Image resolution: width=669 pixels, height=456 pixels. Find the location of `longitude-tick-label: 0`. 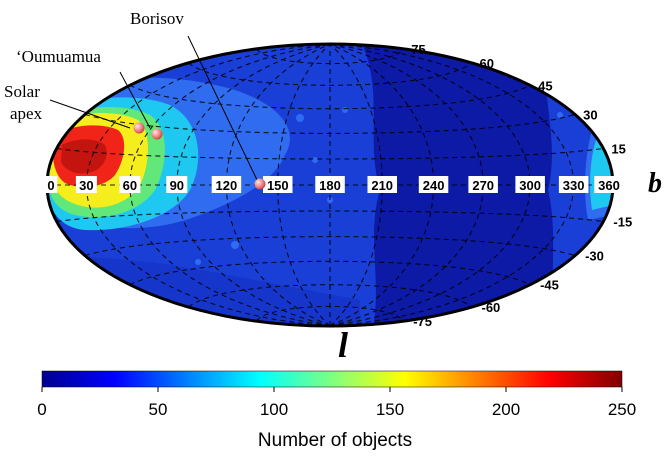

longitude-tick-label: 0 is located at coordinates (50, 185).